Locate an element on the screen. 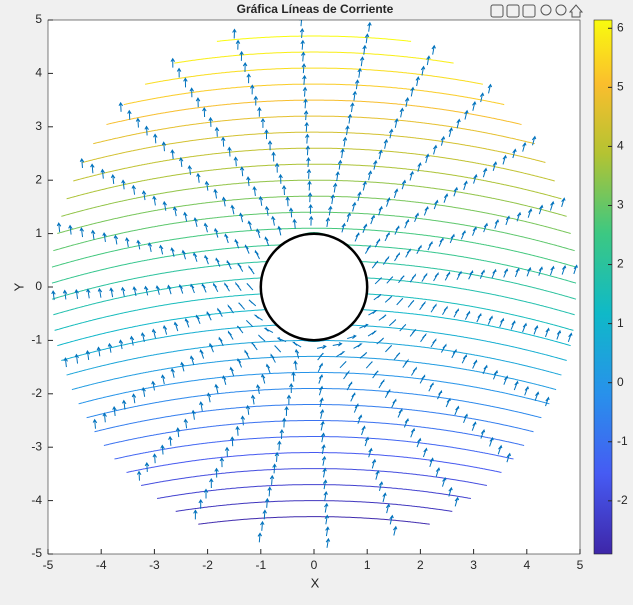 The image size is (633, 605). y-tick-label: -3 is located at coordinates (36, 446).